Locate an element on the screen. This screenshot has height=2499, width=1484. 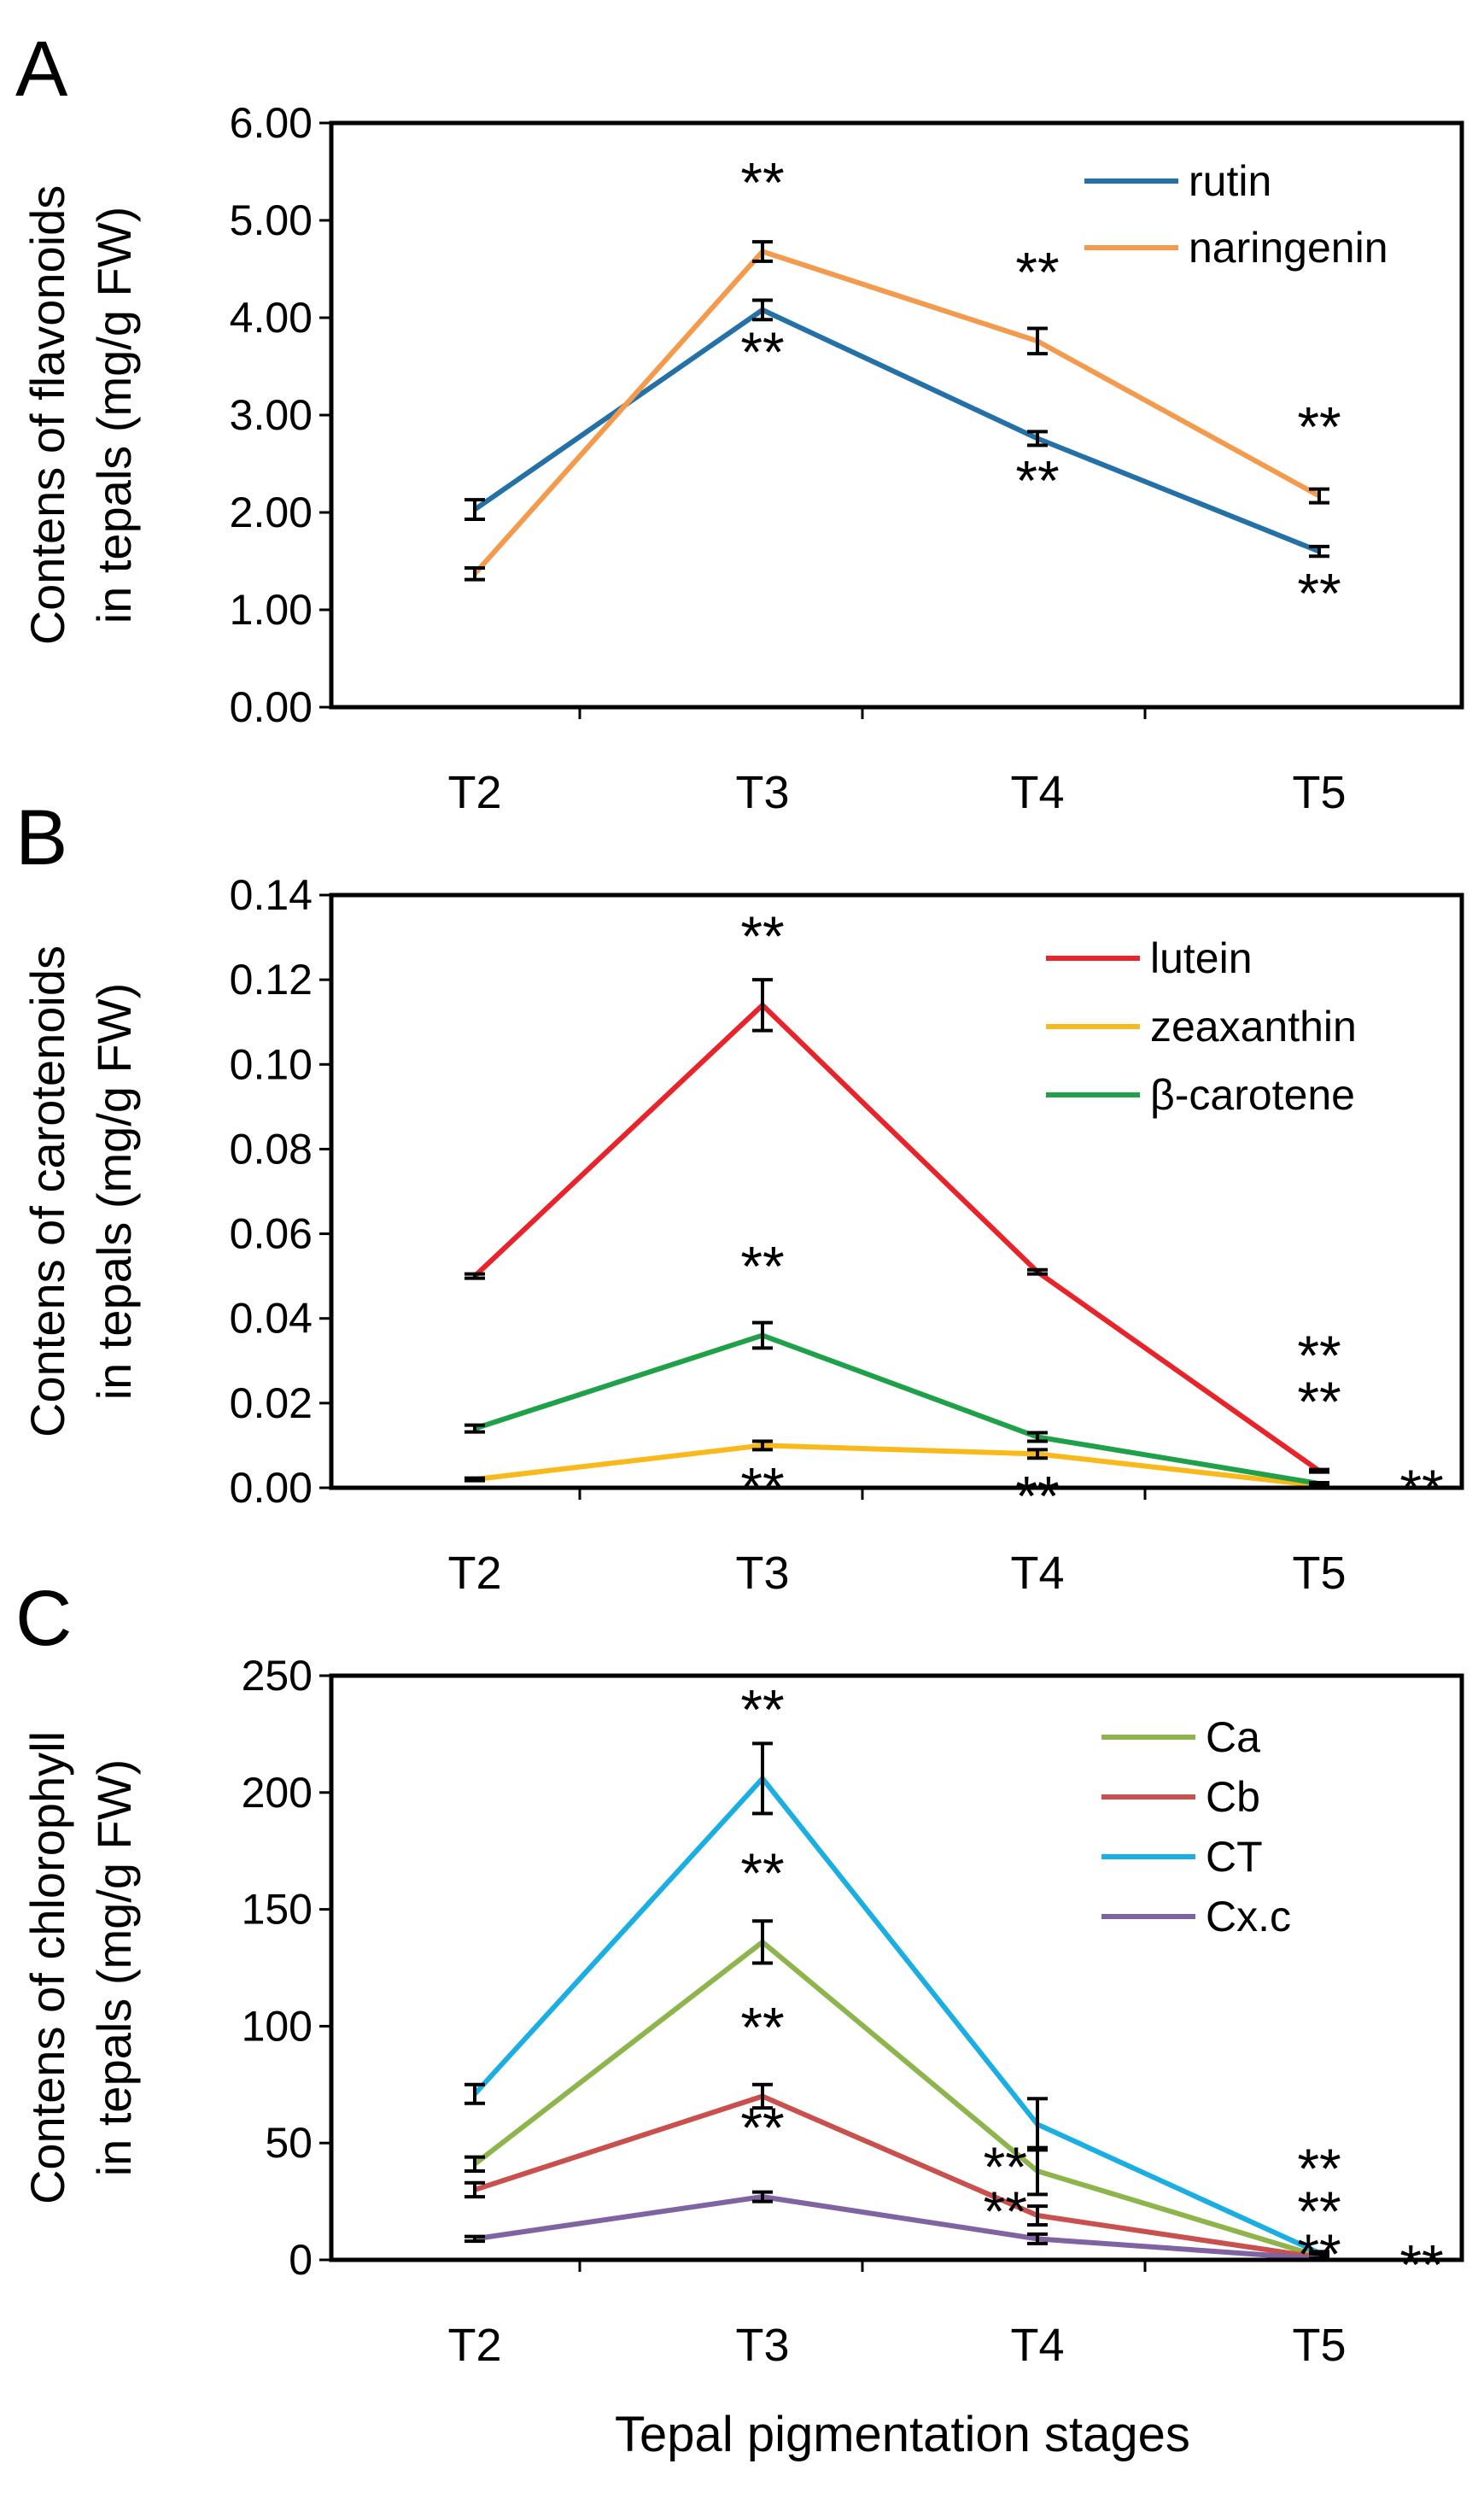
series-line-Ca is located at coordinates (896, 2099).